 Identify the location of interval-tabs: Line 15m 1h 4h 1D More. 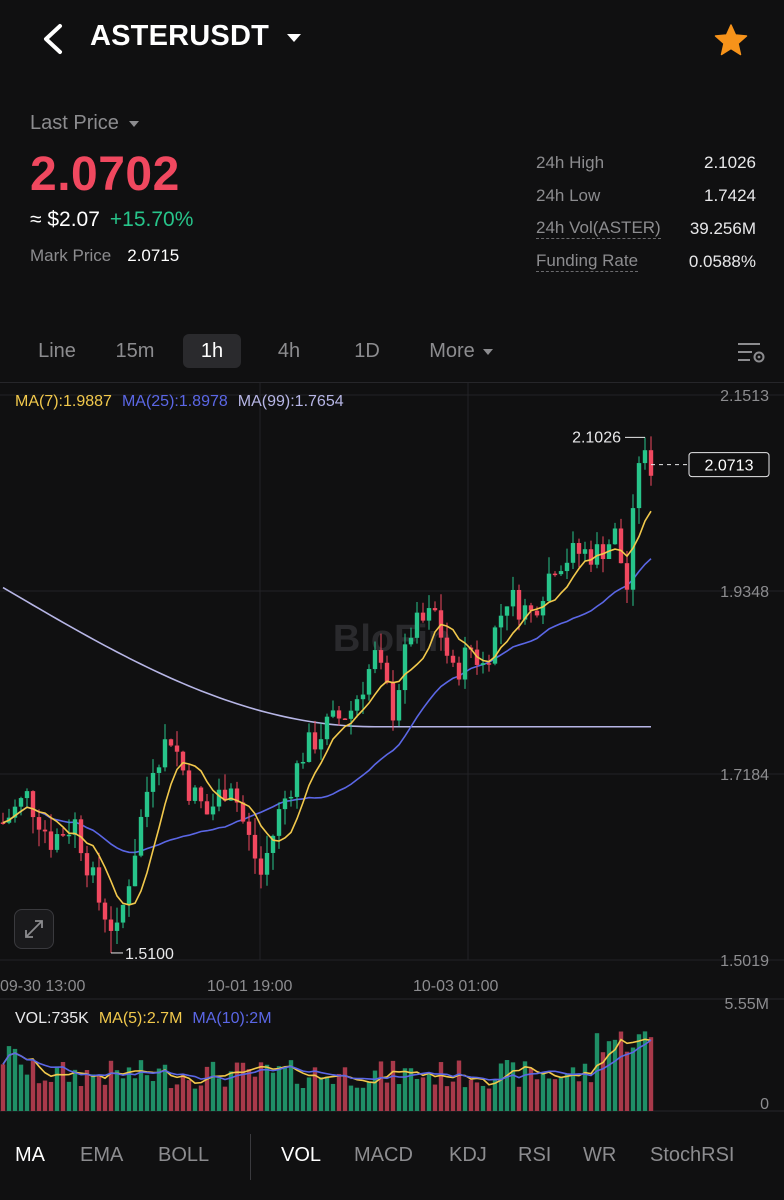
(392, 352).